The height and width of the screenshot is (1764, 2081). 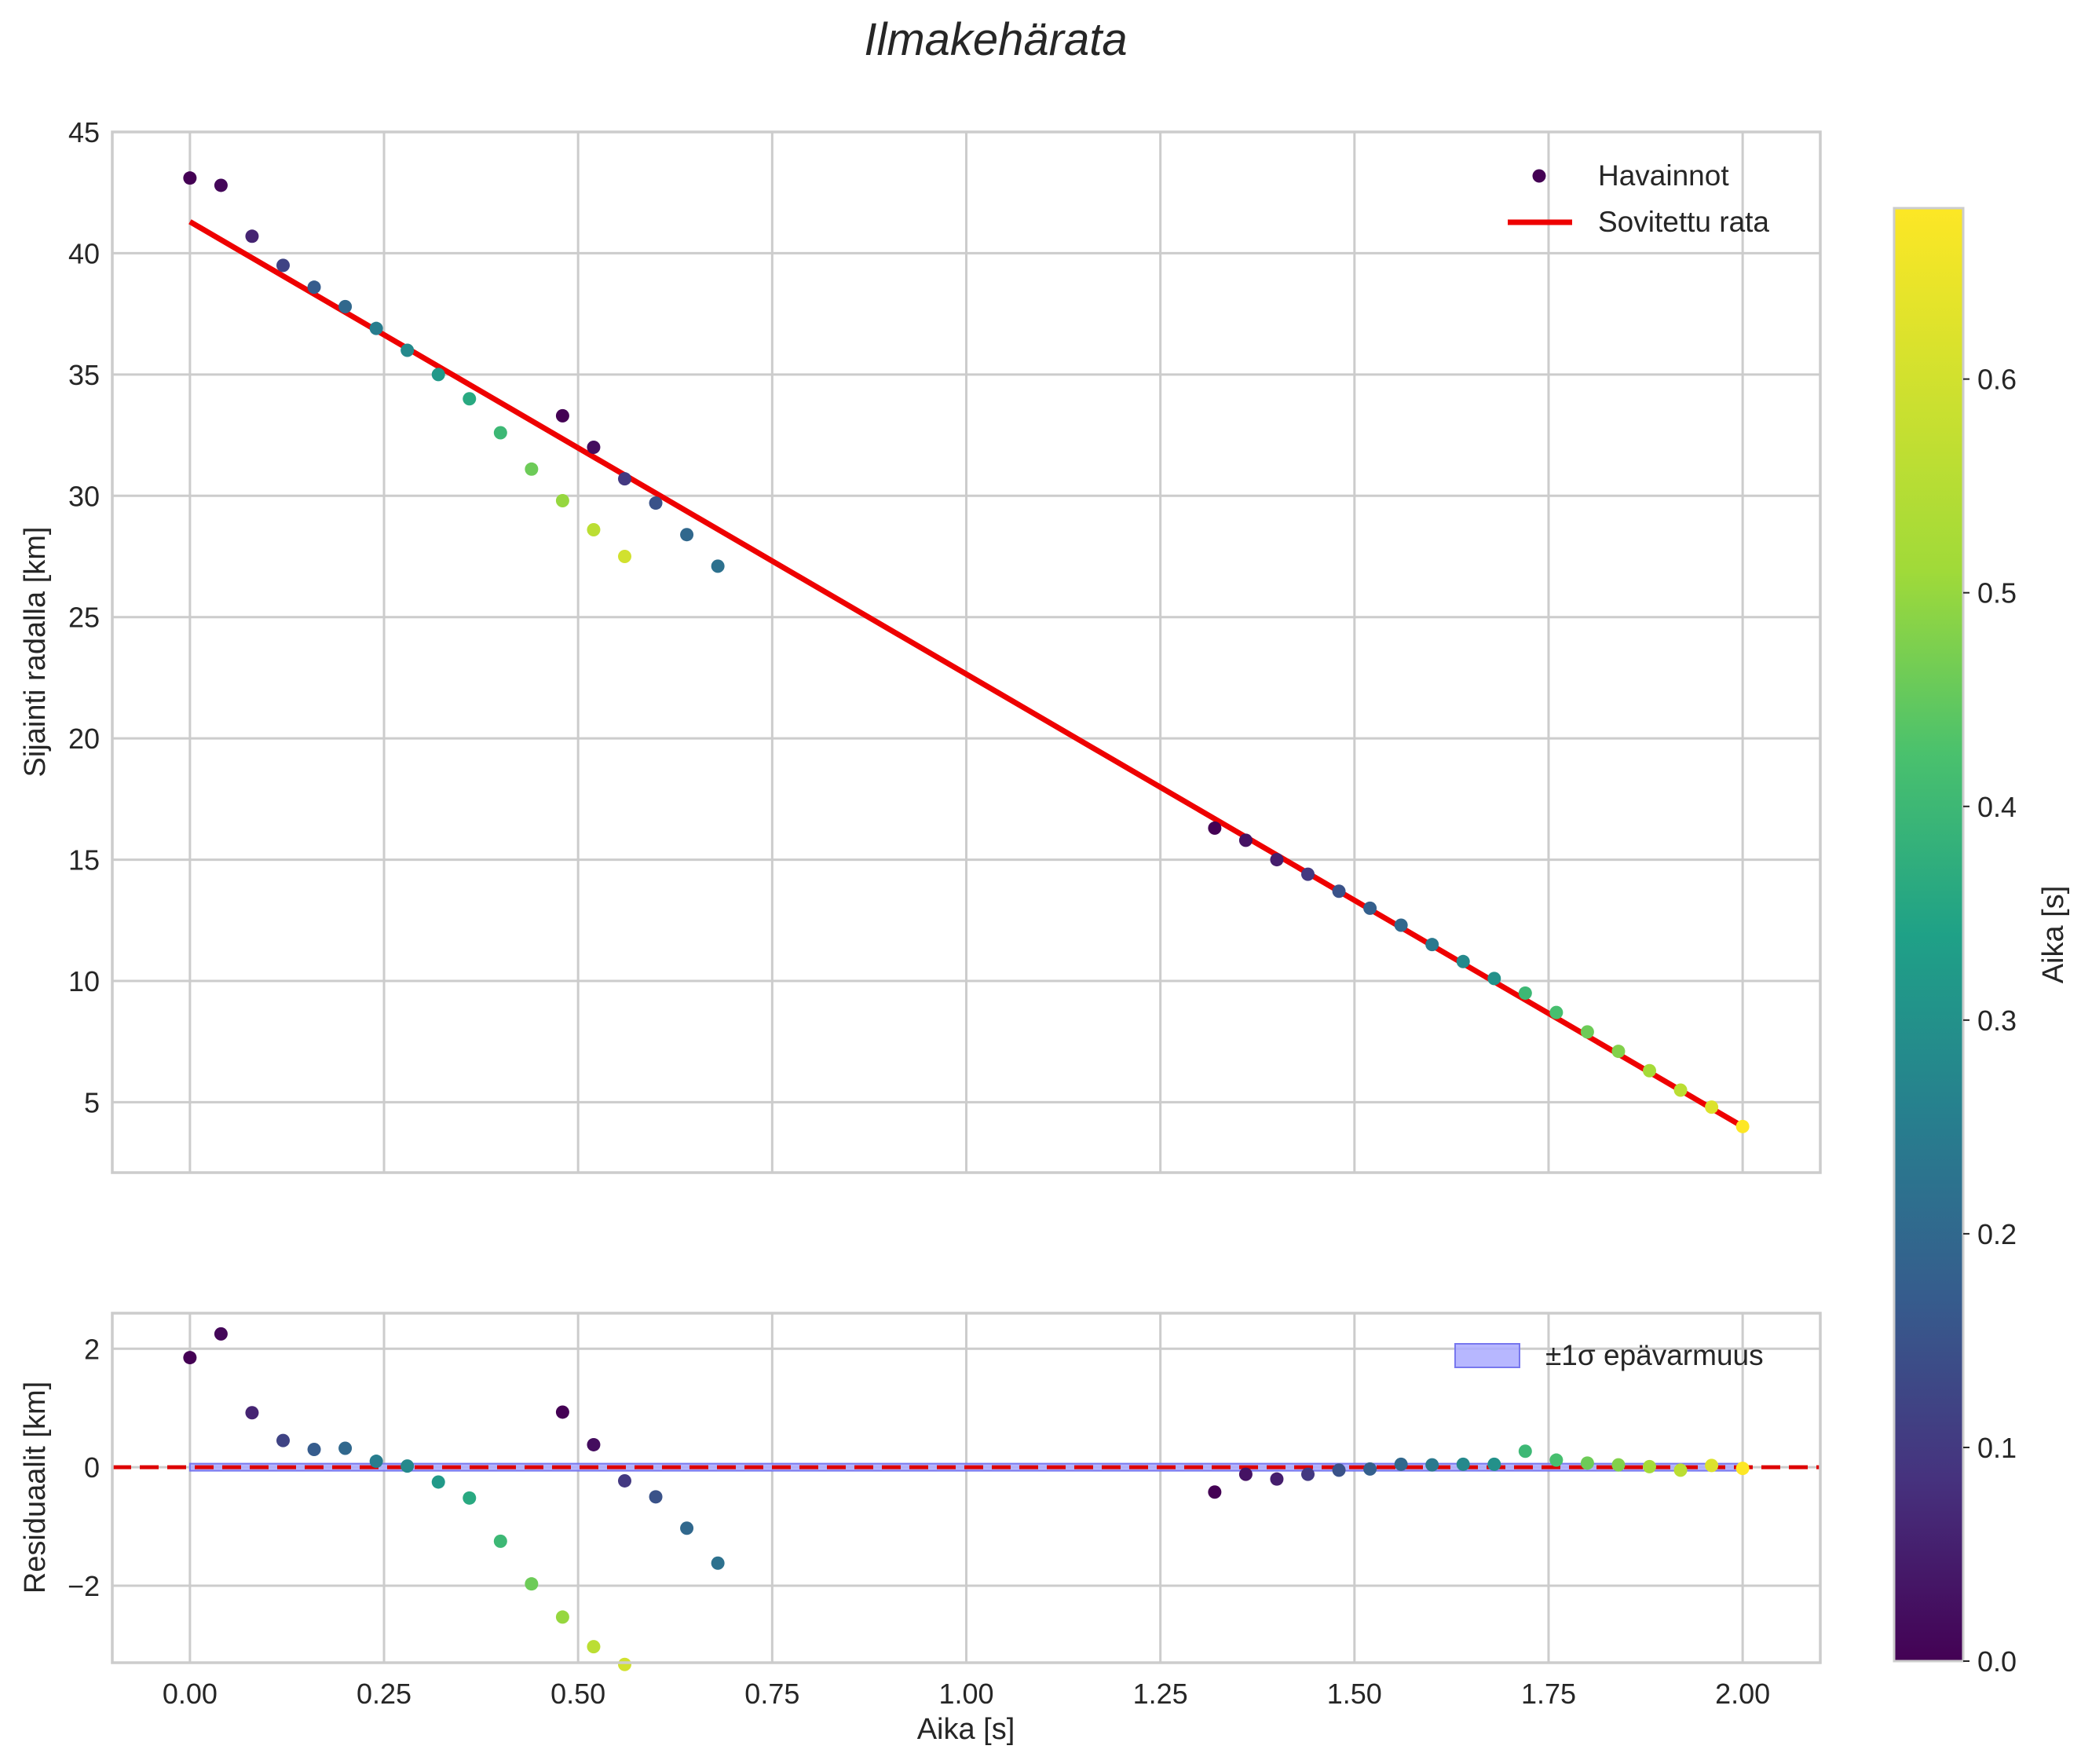 I want to click on x-tick-label: 0.50, so click(x=577, y=1694).